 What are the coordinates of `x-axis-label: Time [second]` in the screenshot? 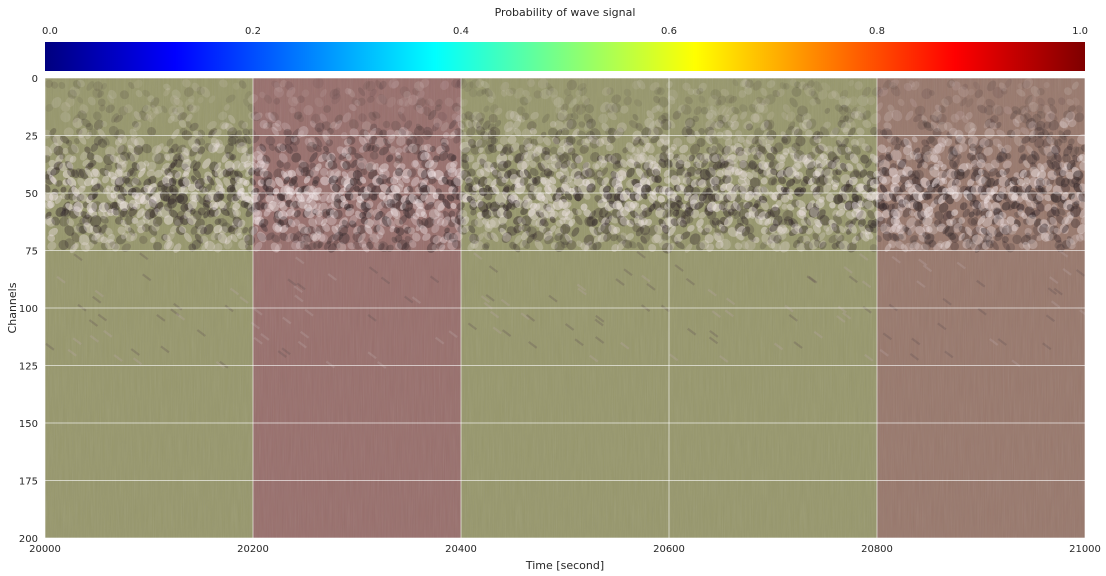 It's located at (564, 565).